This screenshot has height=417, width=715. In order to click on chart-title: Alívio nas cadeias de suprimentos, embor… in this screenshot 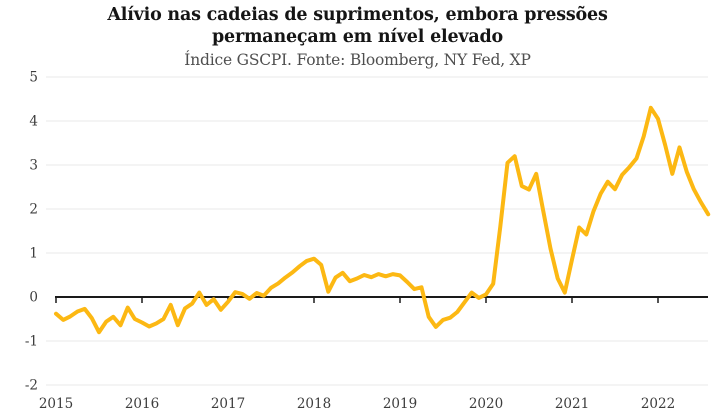, I will do `click(357, 26)`.